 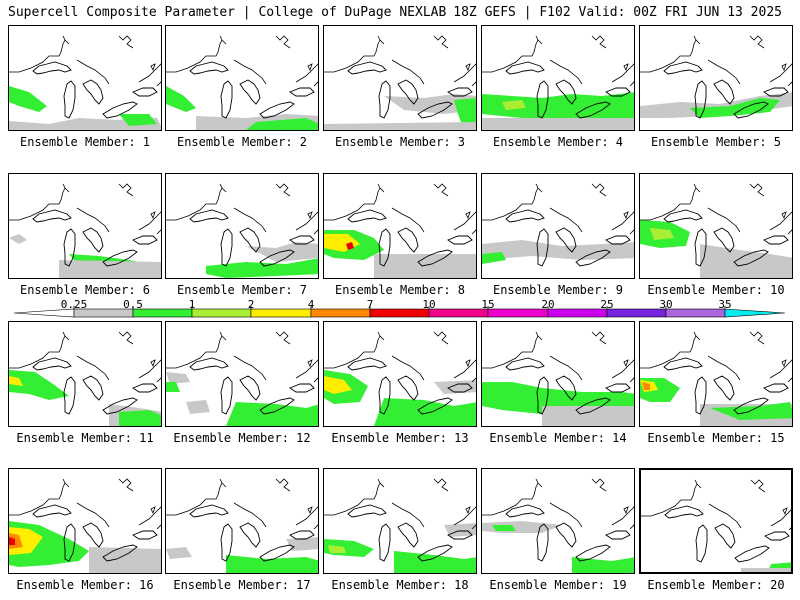 I want to click on member-caption: Ensemble Member: 10, so click(x=716, y=290).